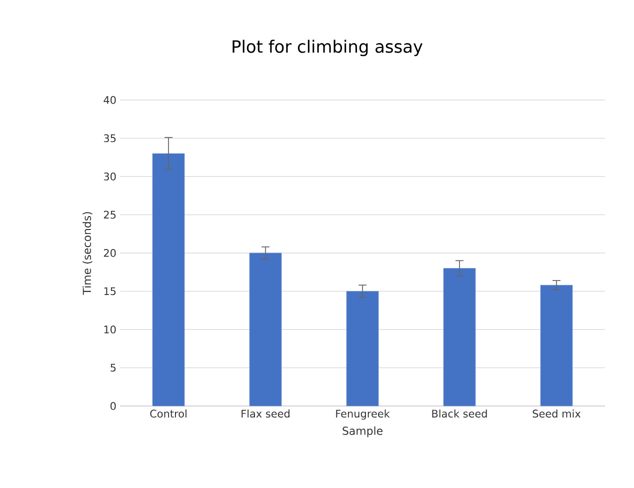 The image size is (634, 488). Describe the element at coordinates (327, 48) in the screenshot. I see `chart-title: Plot for climbing assay` at that location.